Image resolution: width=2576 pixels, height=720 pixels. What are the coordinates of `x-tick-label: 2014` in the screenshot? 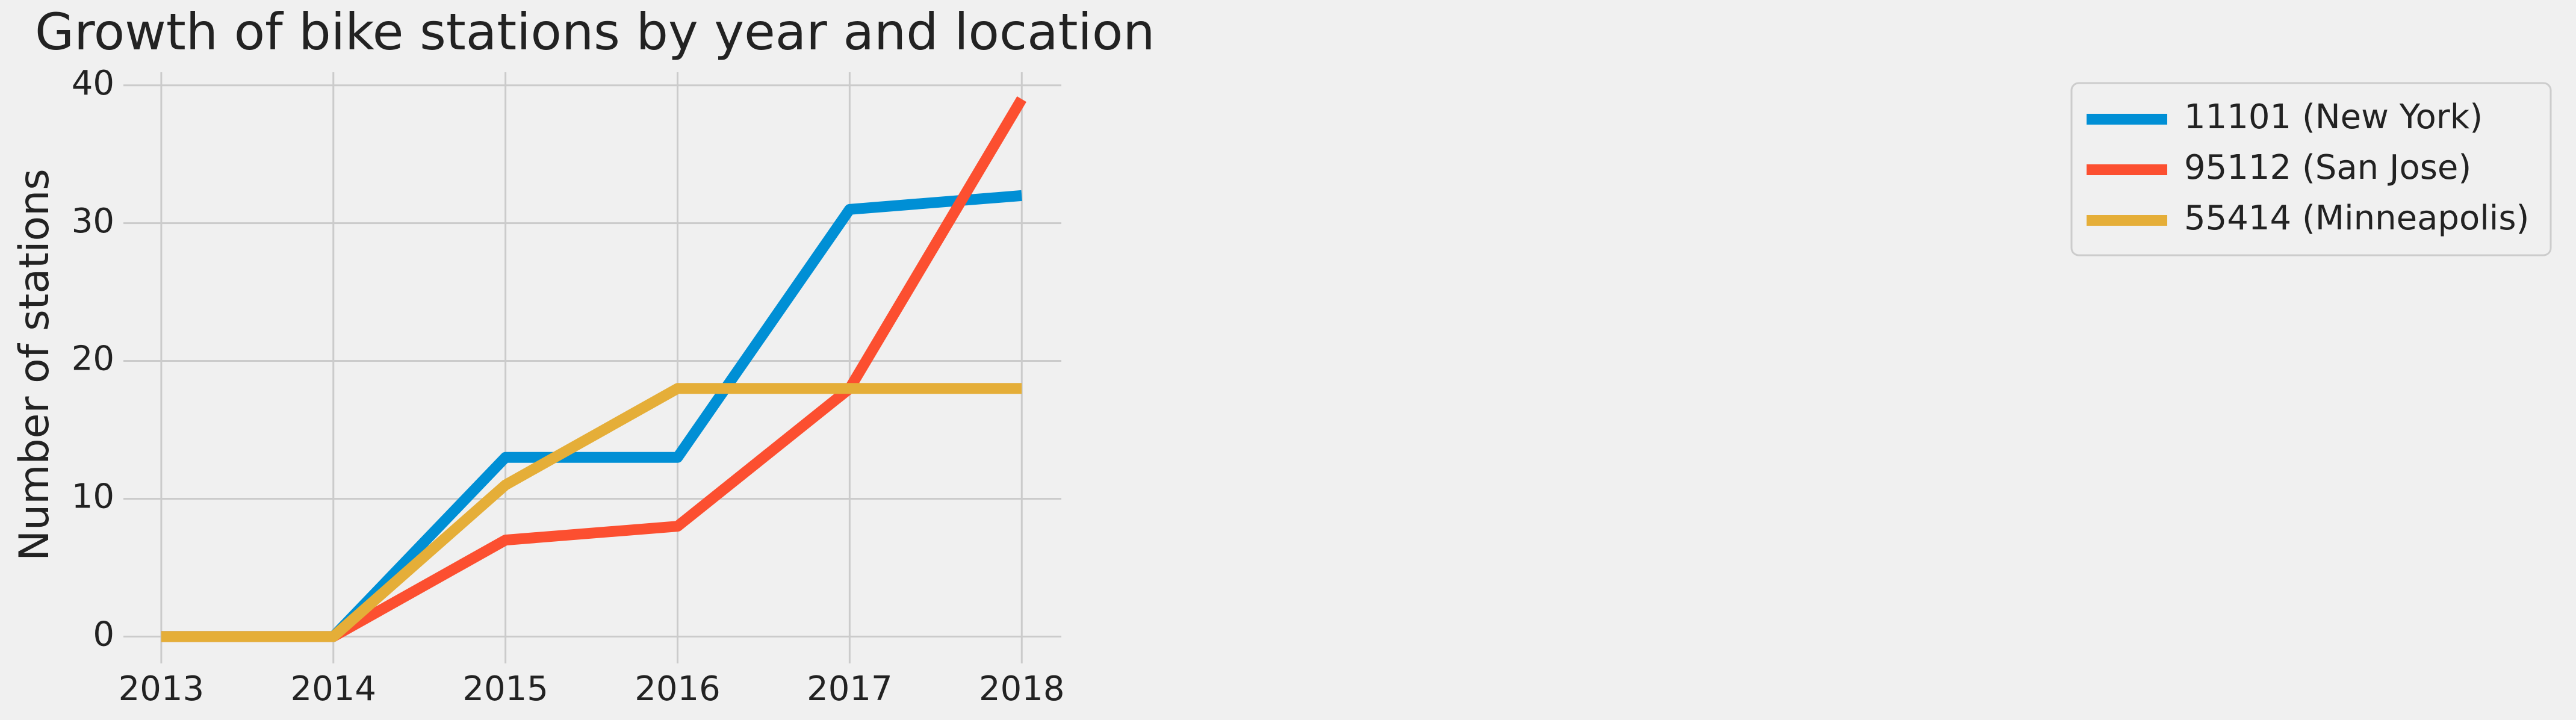 It's located at (334, 689).